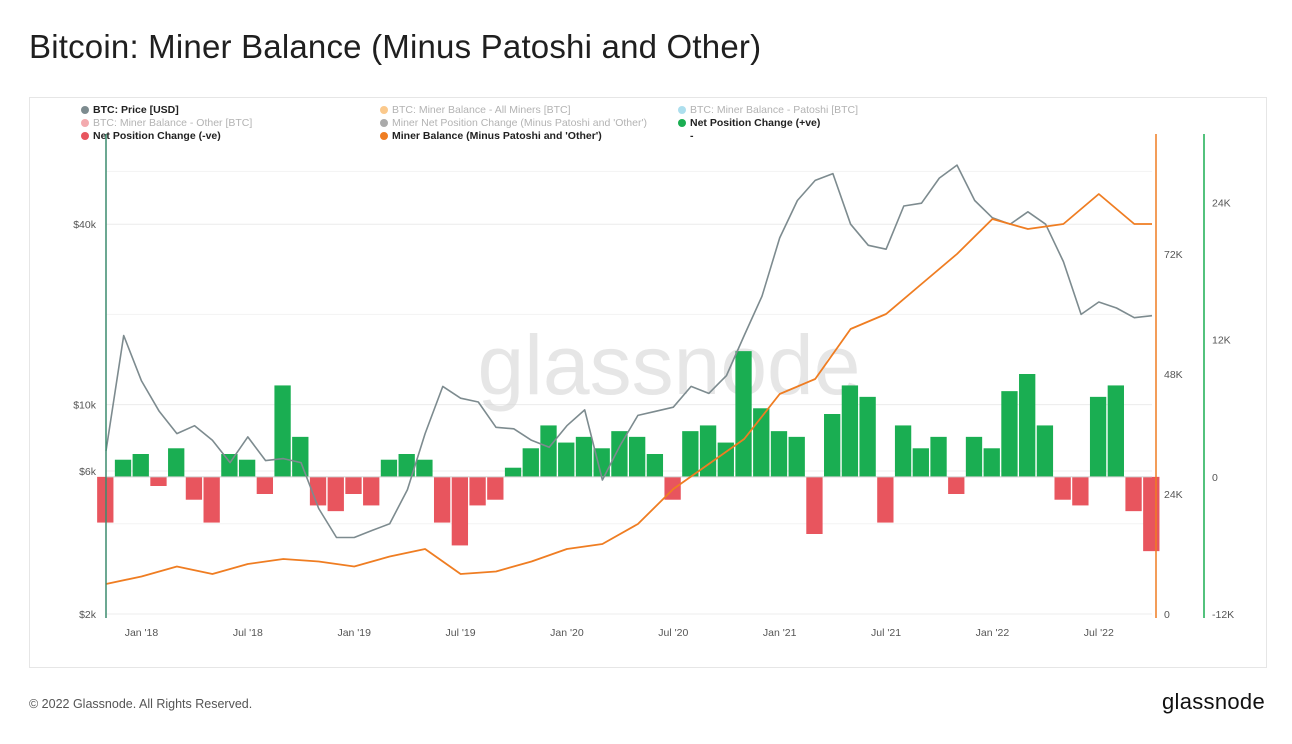 The width and height of the screenshot is (1292, 744). What do you see at coordinates (1173, 255) in the screenshot?
I see `y-tick-label-balance: 72K` at bounding box center [1173, 255].